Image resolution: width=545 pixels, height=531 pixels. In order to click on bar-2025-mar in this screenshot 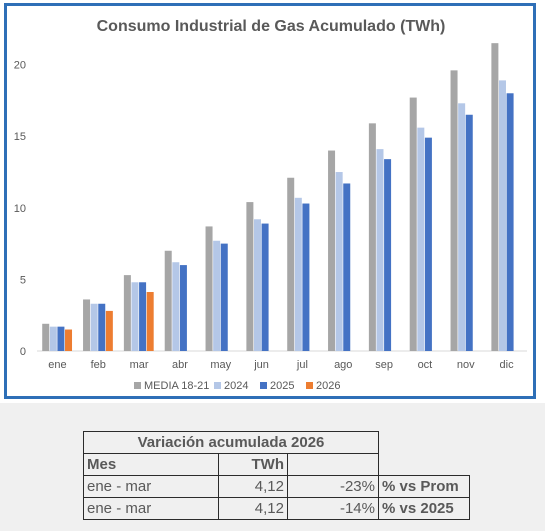, I will do `click(143, 316)`.